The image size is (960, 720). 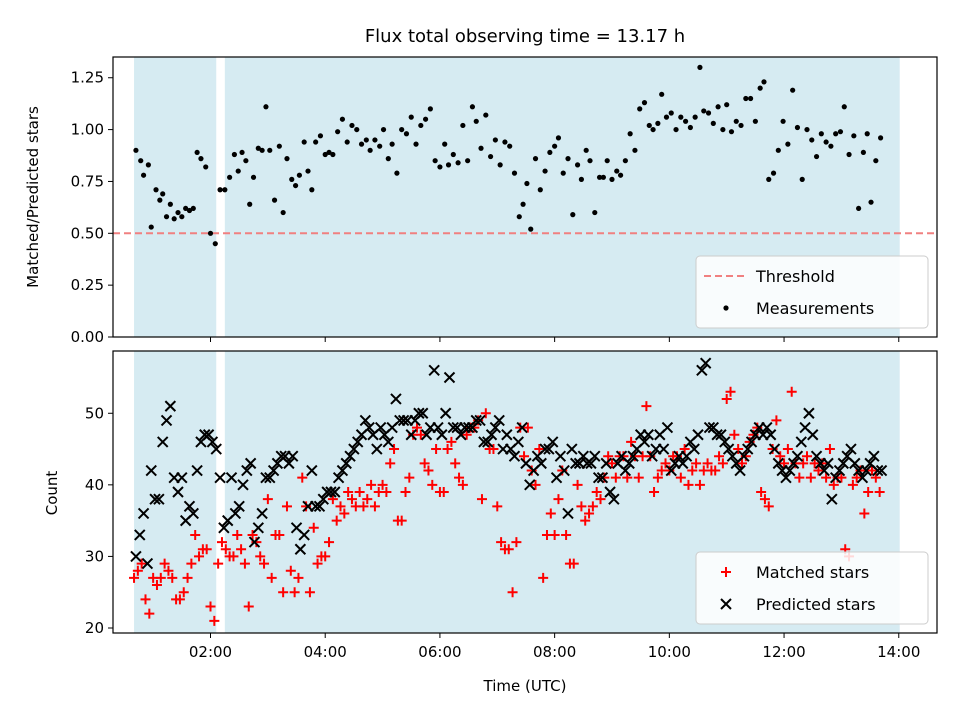 I want to click on top-y-axis-label: Matched/Predicted stars, so click(x=33, y=197).